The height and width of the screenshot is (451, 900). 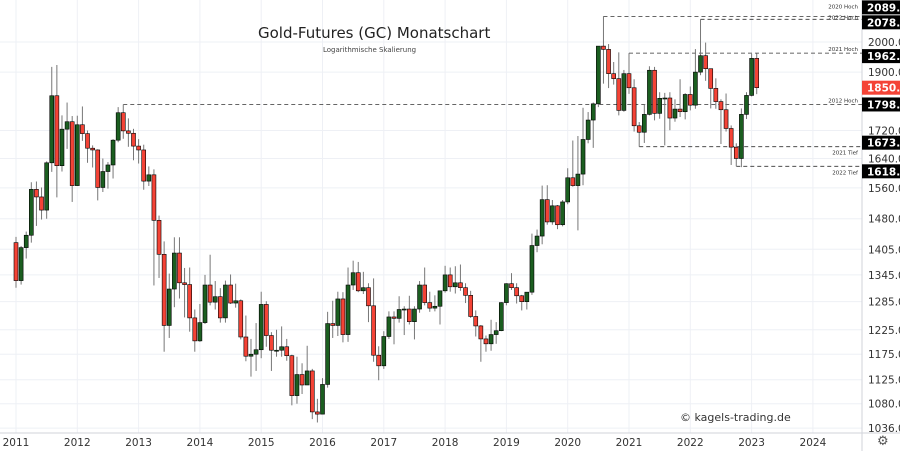 What do you see at coordinates (751, 443) in the screenshot?
I see `time-tick-label: 2023` at bounding box center [751, 443].